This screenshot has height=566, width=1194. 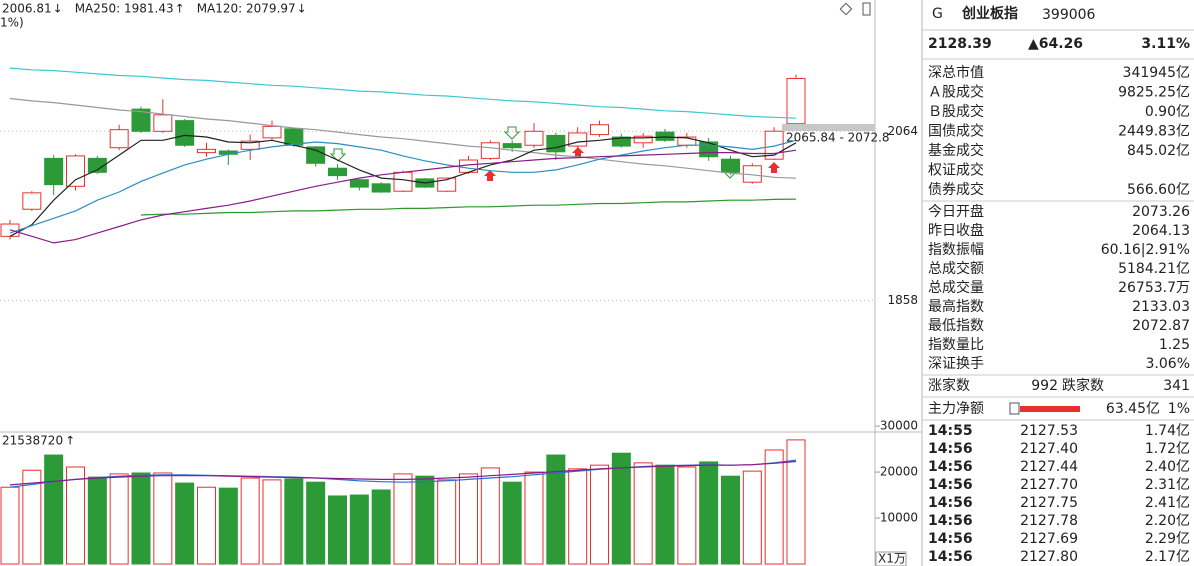 What do you see at coordinates (1055, 44) in the screenshot?
I see `price-change: ▲64.26` at bounding box center [1055, 44].